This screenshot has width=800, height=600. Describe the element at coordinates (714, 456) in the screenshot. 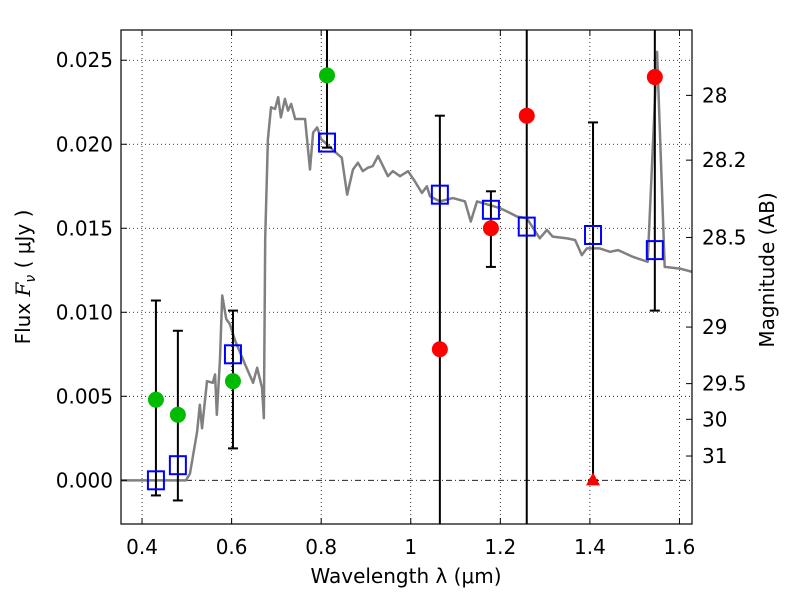

I see `right-tick-label: 31` at that location.